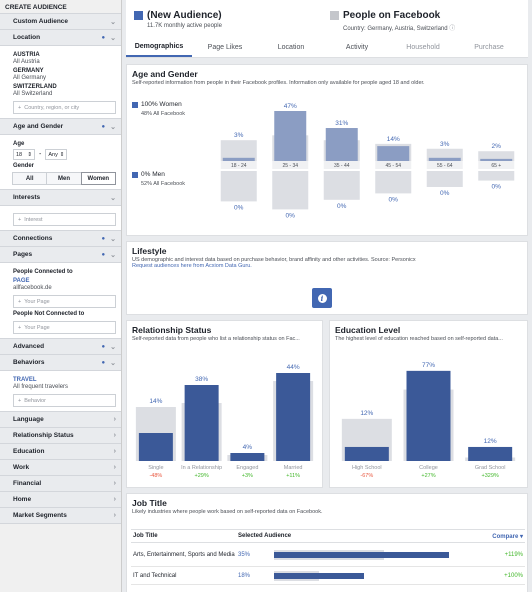 The width and height of the screenshot is (532, 592). What do you see at coordinates (322, 298) in the screenshot?
I see `lifestyle-info-button: i` at bounding box center [322, 298].